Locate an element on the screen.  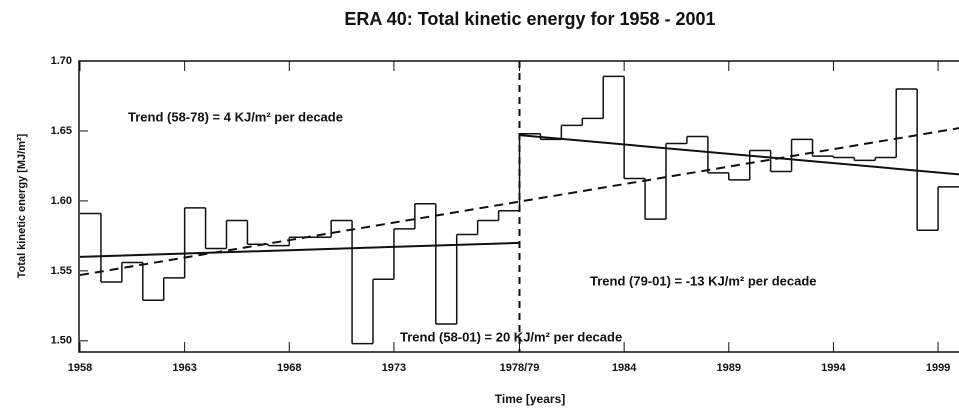
x-tick-label: 1958 is located at coordinates (80, 368).